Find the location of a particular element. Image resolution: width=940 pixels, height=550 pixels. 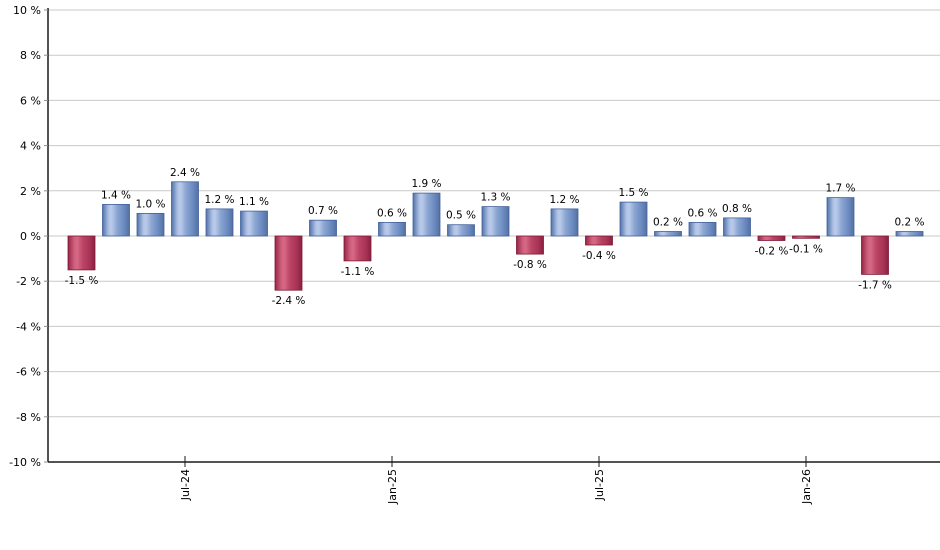

bar-value-label: 2.4 % is located at coordinates (185, 173).